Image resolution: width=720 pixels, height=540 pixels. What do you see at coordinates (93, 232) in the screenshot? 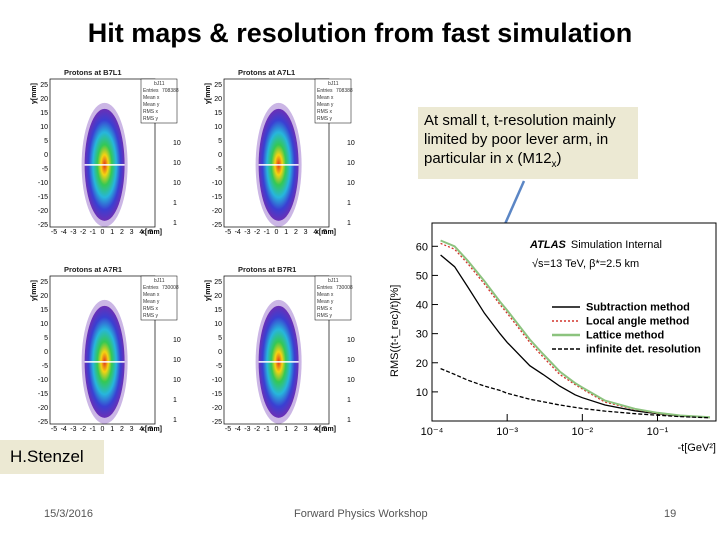
I see `hitmap-x-tick: -1` at bounding box center [93, 232].